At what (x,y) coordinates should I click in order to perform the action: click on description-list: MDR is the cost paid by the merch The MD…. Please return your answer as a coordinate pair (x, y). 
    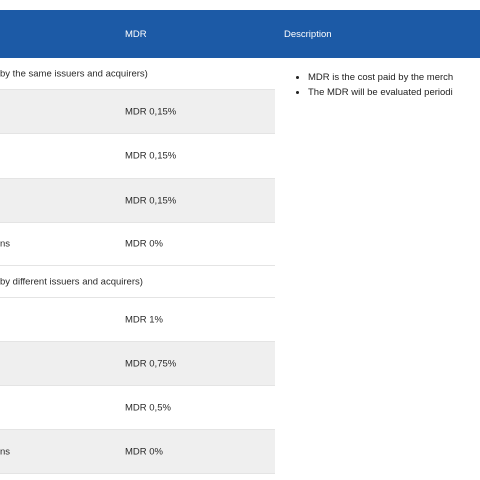
    Looking at the image, I should click on (383, 85).